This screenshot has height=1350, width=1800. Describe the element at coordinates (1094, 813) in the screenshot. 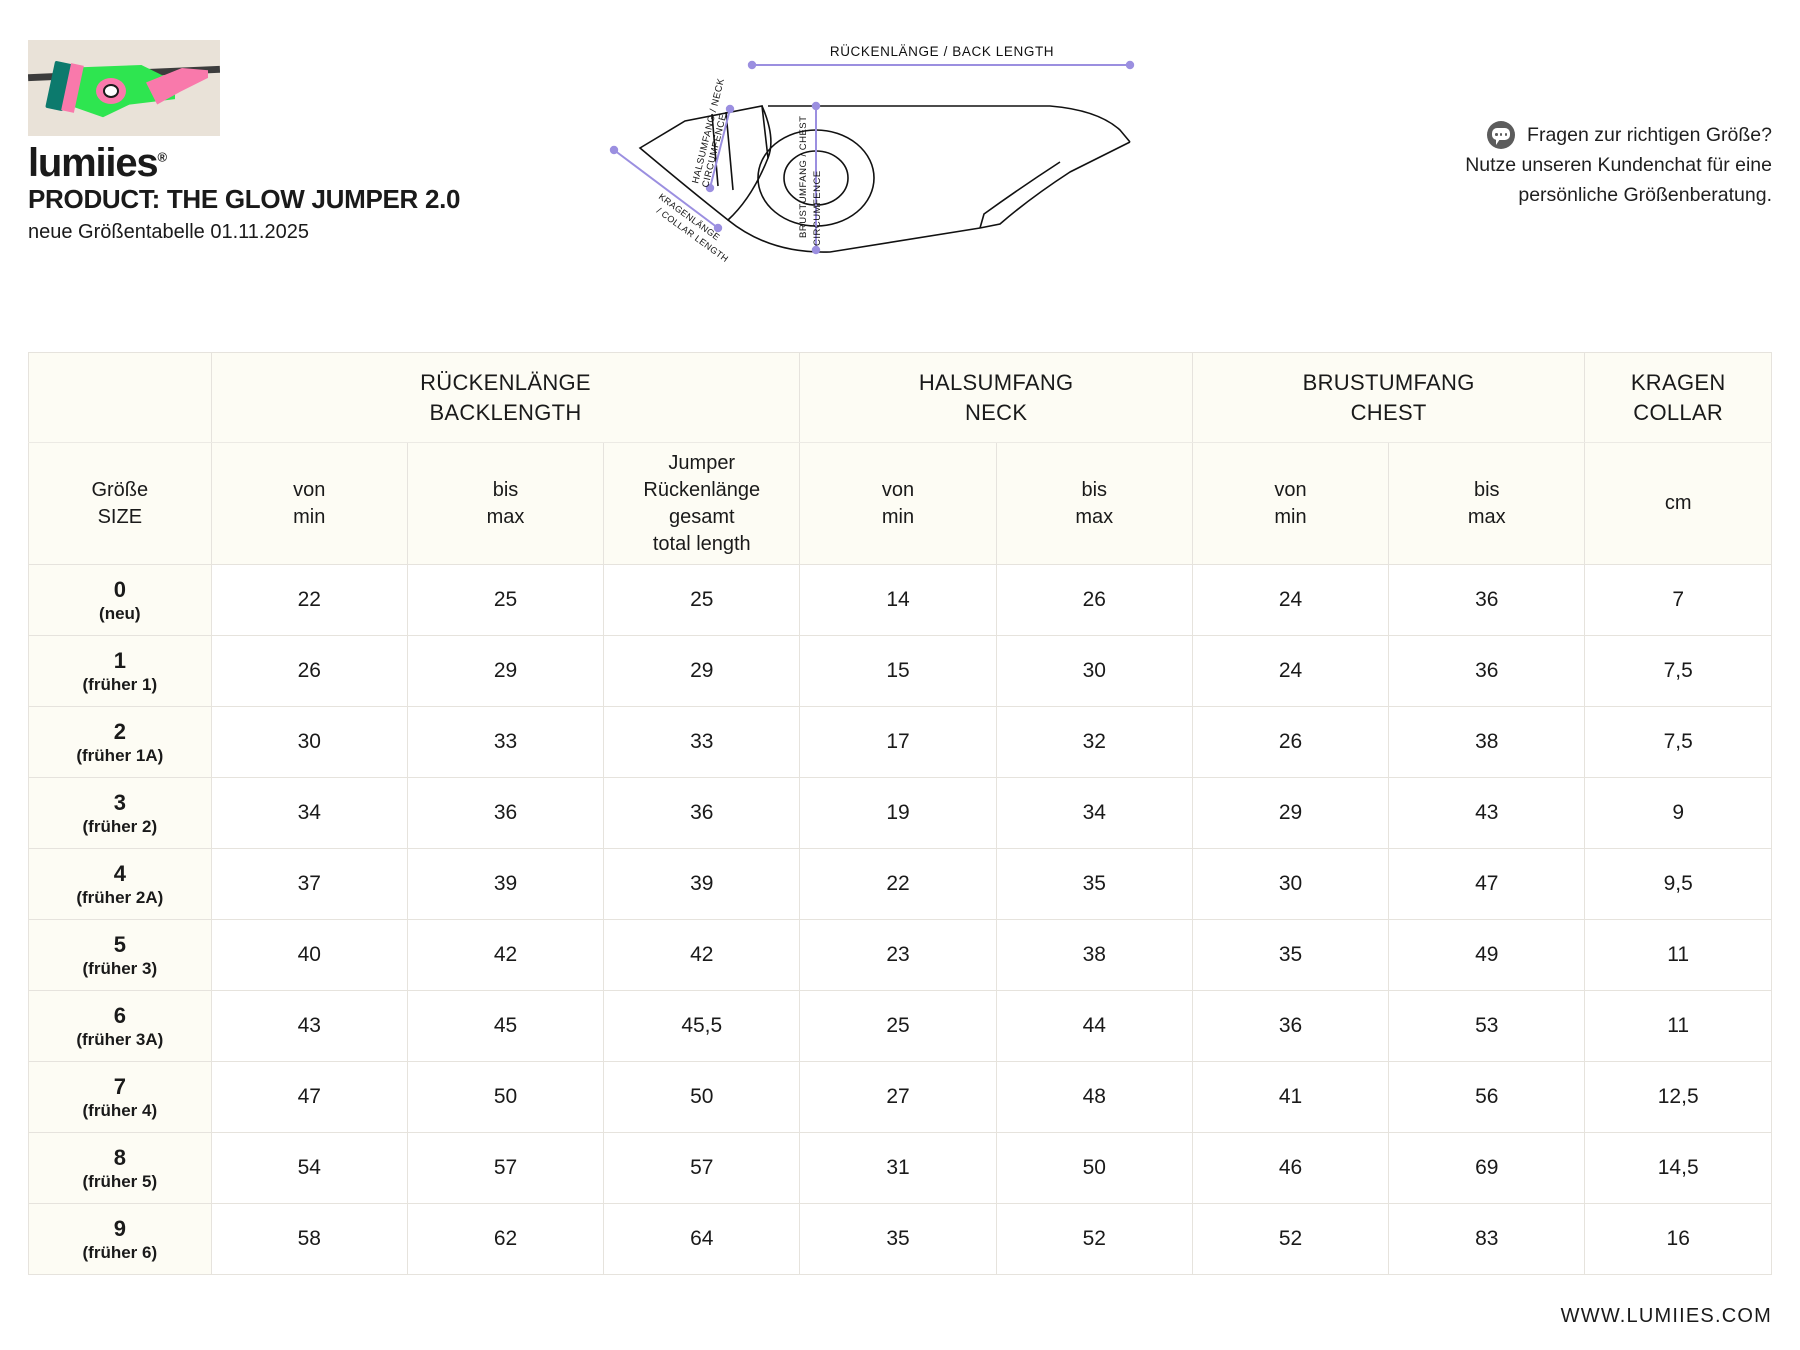

I see `cell-neck-max: 34` at that location.